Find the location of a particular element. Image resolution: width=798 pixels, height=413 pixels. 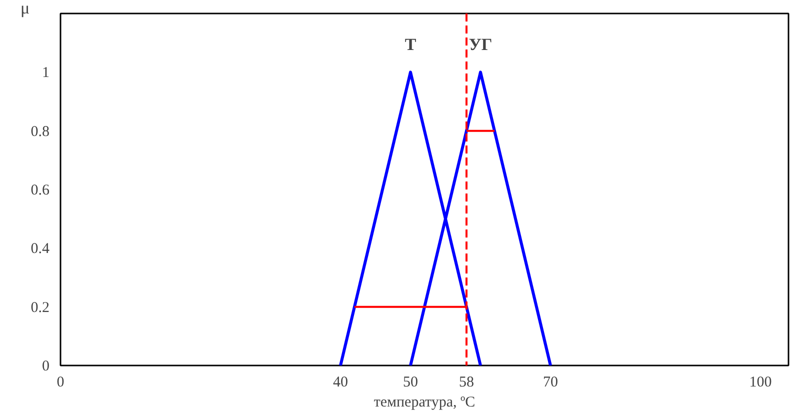

x-axis-title: температура, ºC is located at coordinates (425, 402).